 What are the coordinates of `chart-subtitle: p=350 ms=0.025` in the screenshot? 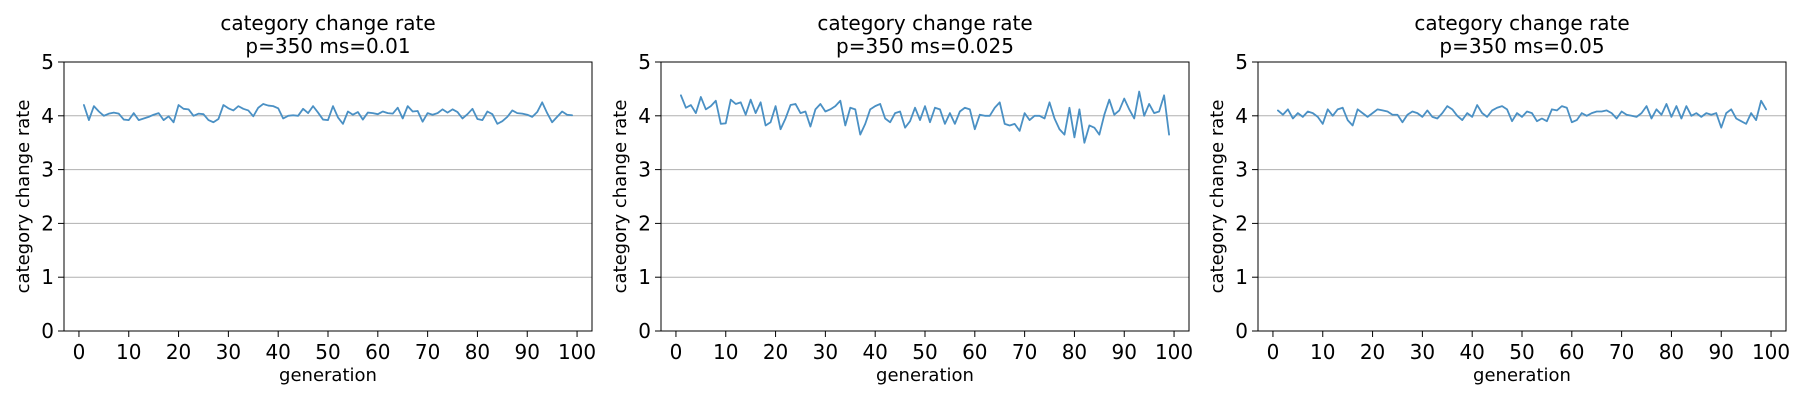 It's located at (925, 46).